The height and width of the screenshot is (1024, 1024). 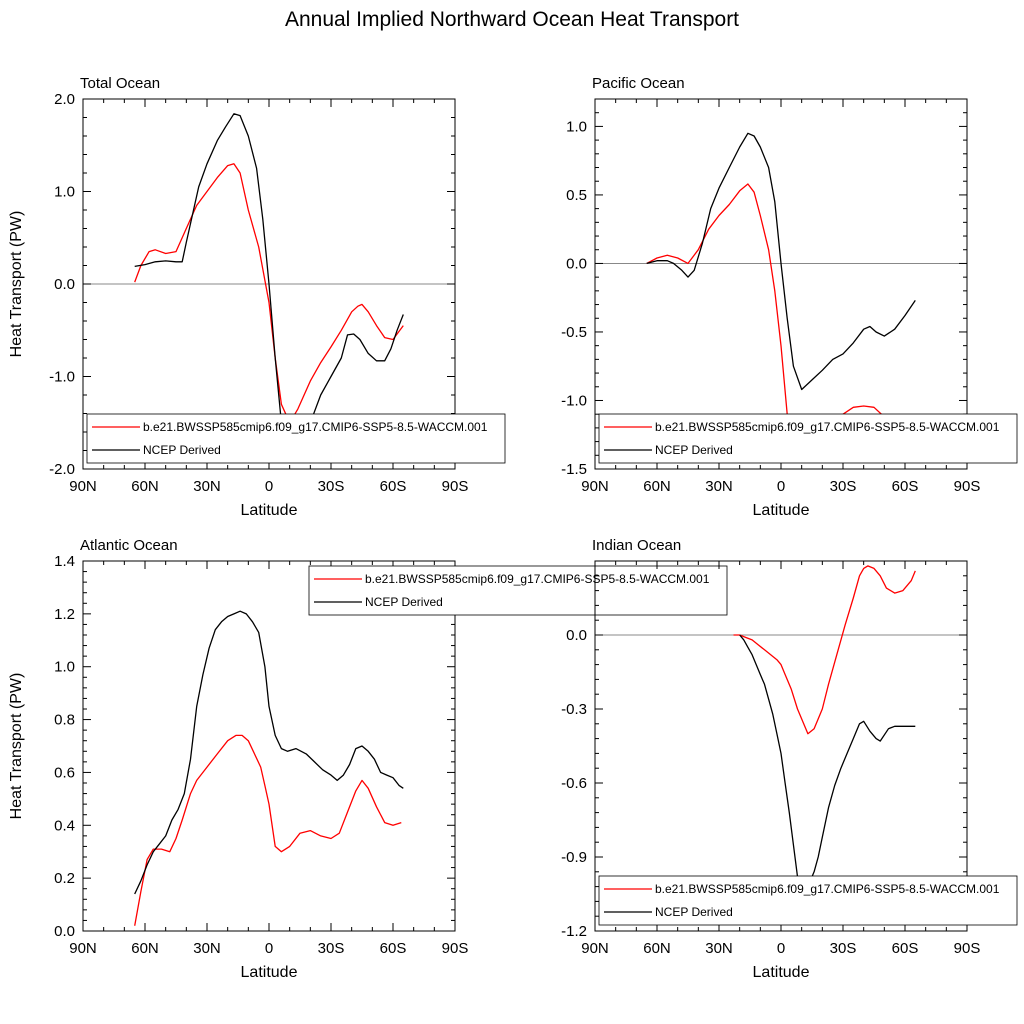 I want to click on y-tick-label: 0.4, so click(x=64, y=825).